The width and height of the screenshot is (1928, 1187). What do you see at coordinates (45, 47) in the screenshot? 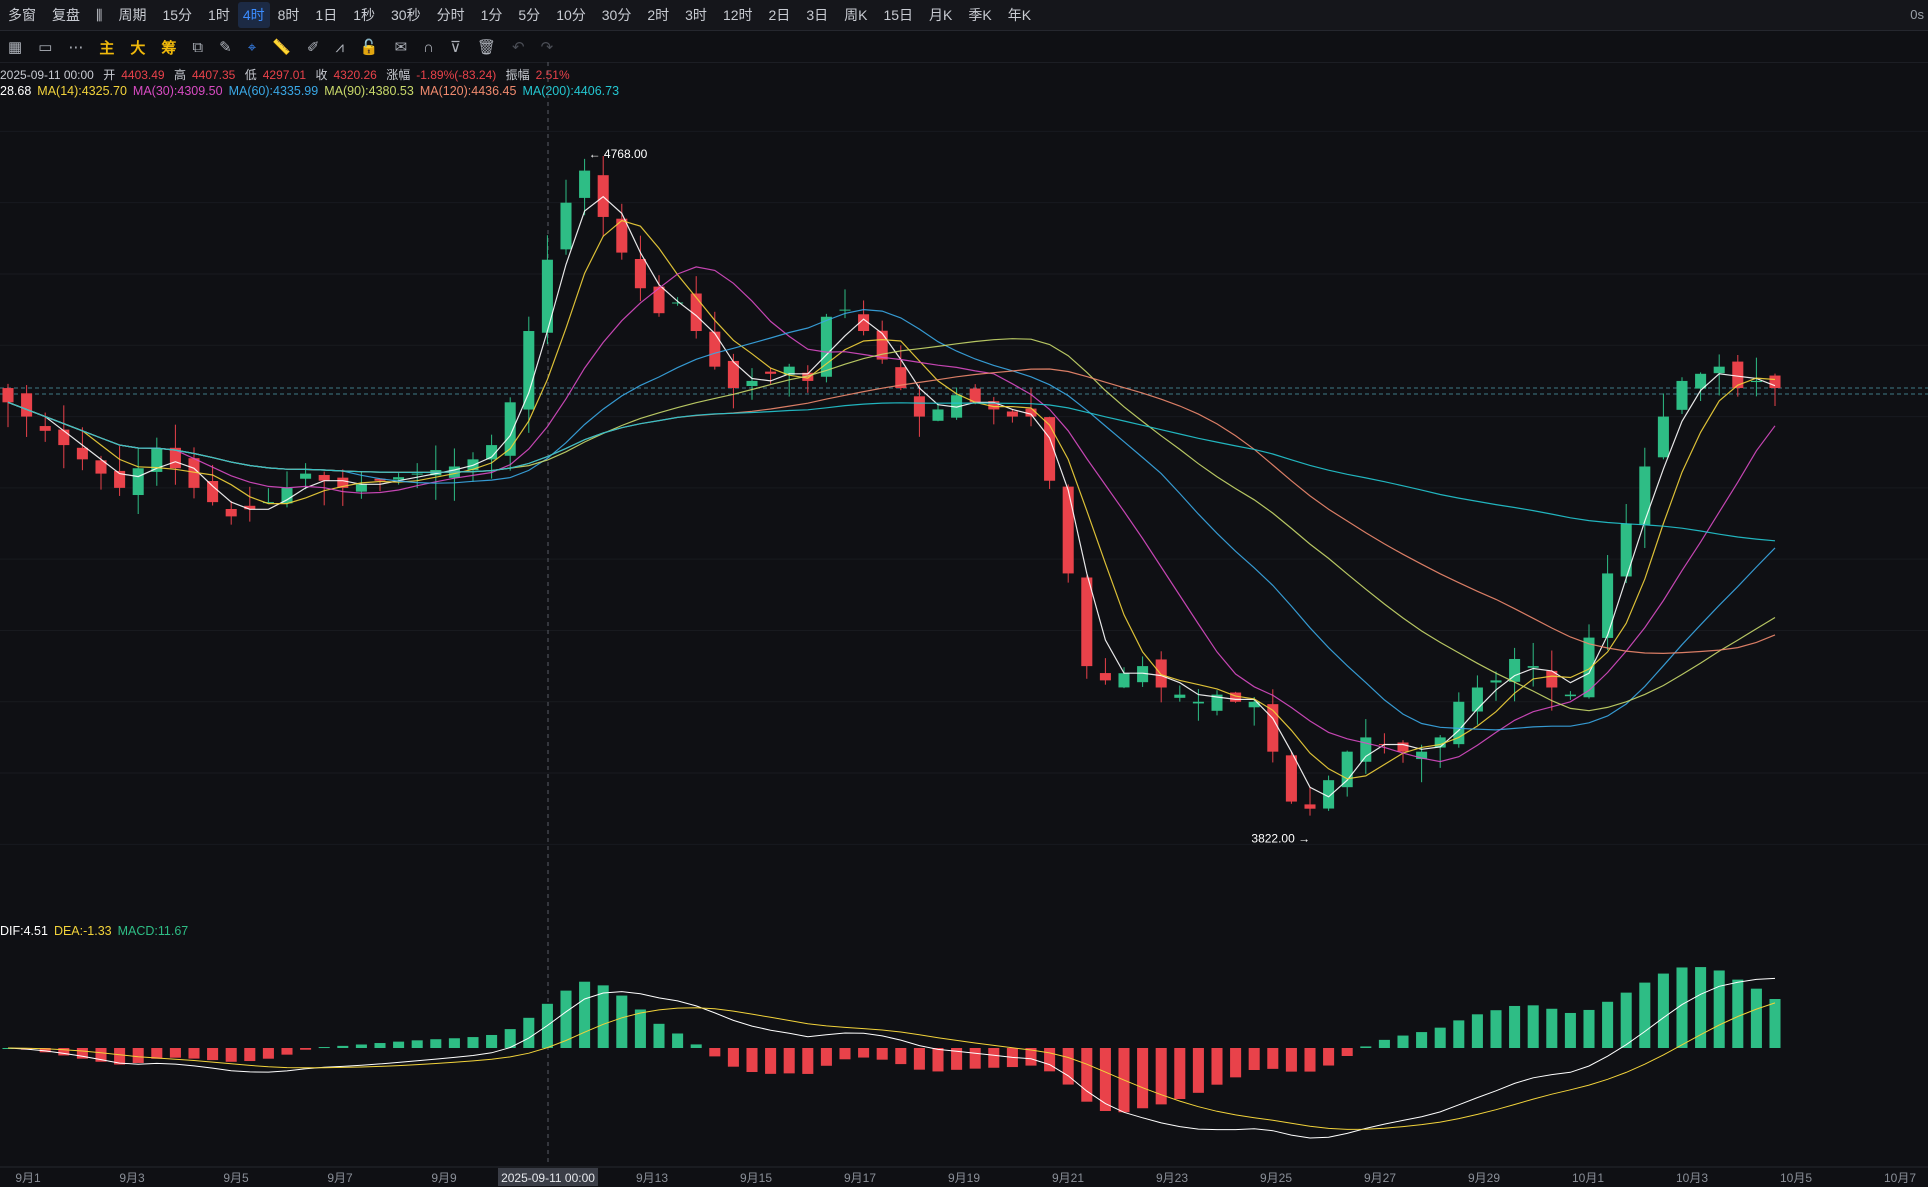
I see `rectangle-icon: ▭` at bounding box center [45, 47].